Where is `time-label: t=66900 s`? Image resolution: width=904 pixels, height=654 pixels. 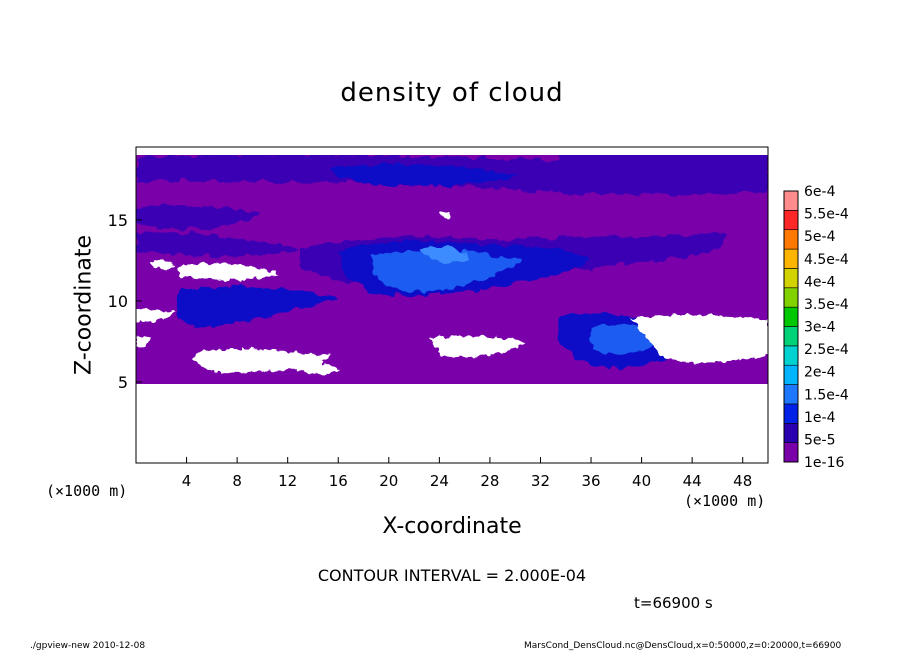 time-label: t=66900 s is located at coordinates (673, 603).